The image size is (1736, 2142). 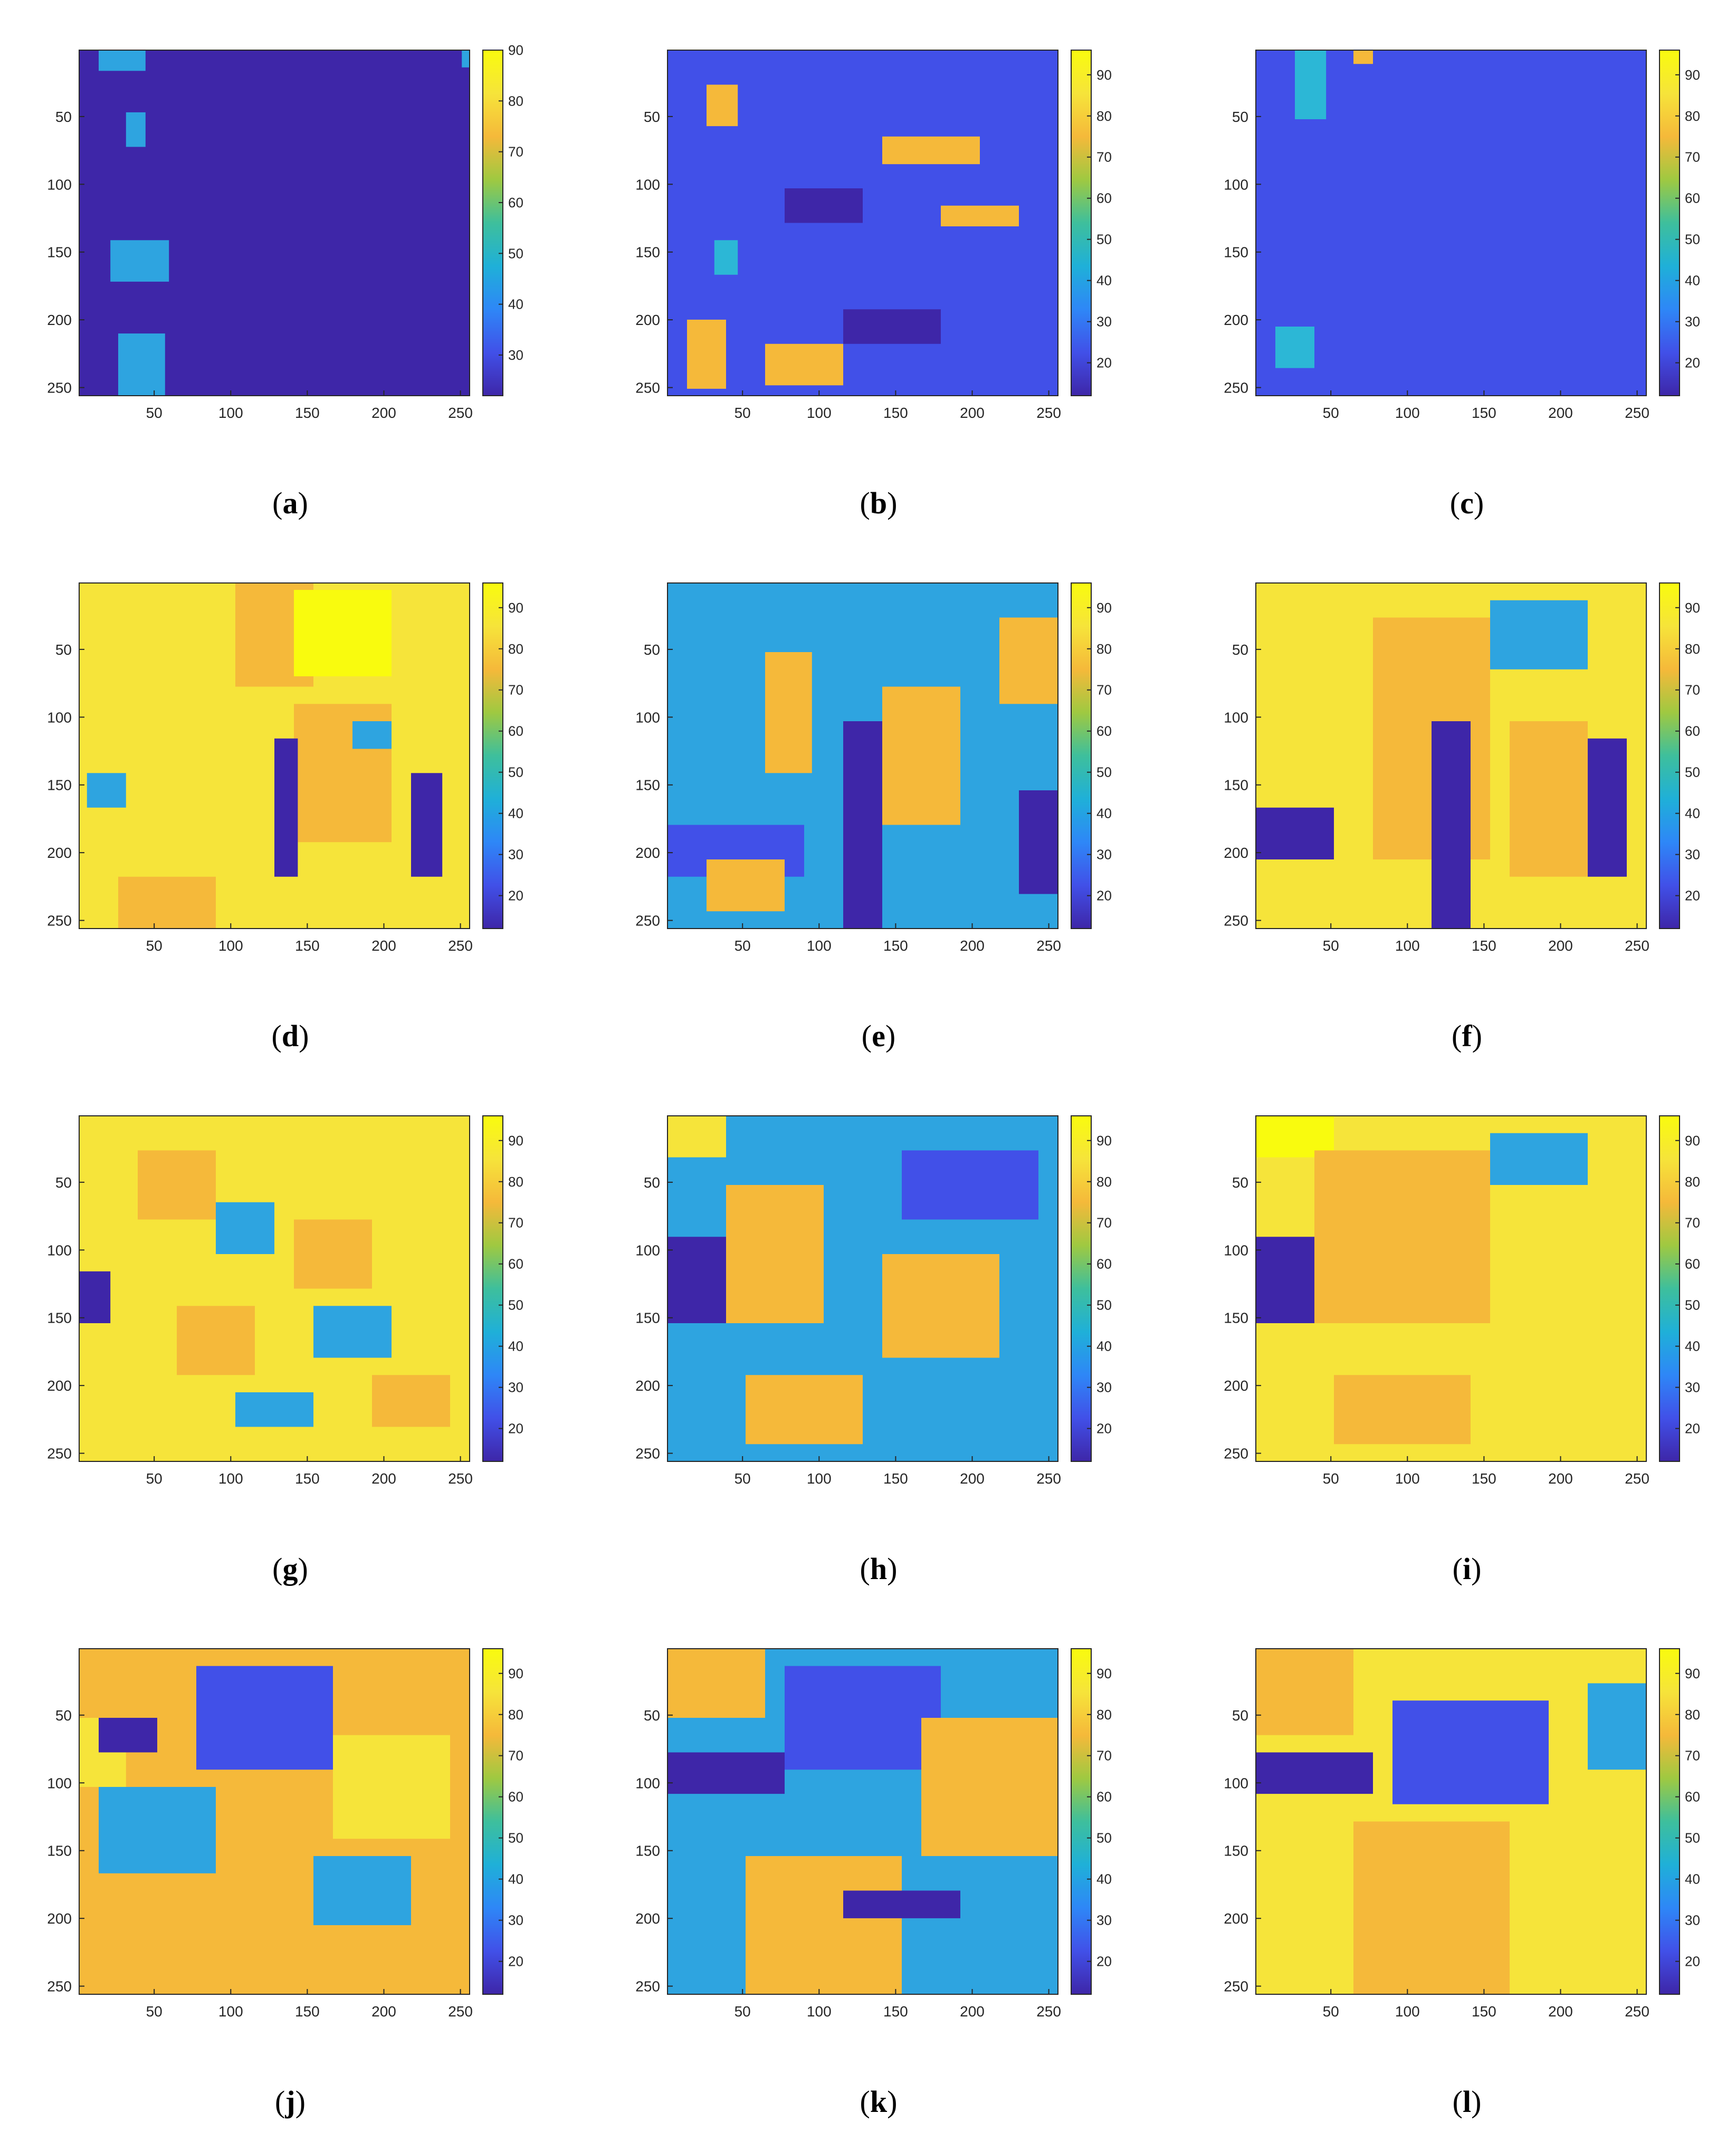 What do you see at coordinates (290, 1569) in the screenshot?
I see `caption-letter: g` at bounding box center [290, 1569].